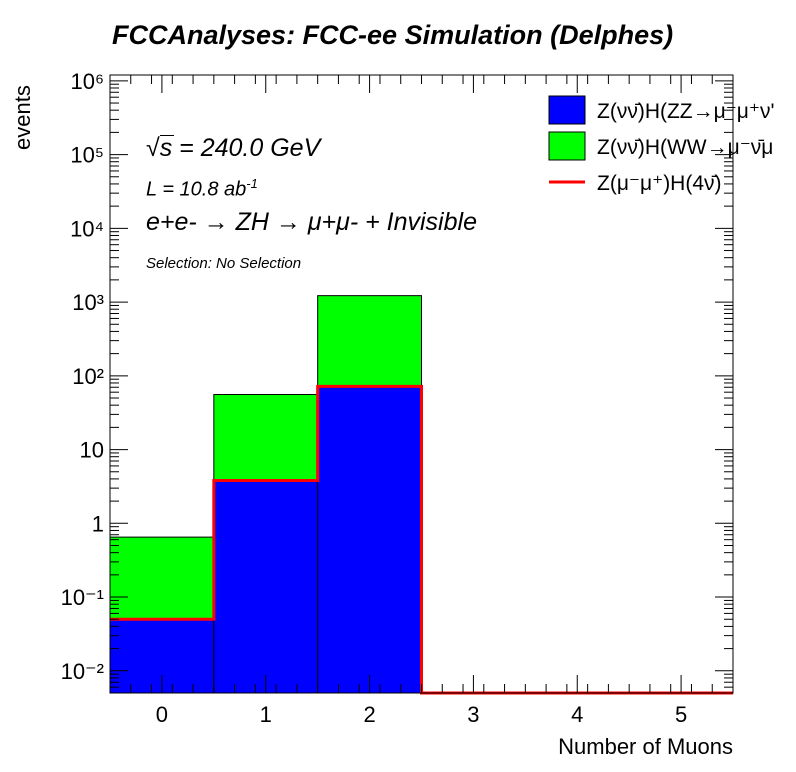 The width and height of the screenshot is (796, 772). Describe the element at coordinates (92, 450) in the screenshot. I see `y-tick-label-3: 10` at that location.